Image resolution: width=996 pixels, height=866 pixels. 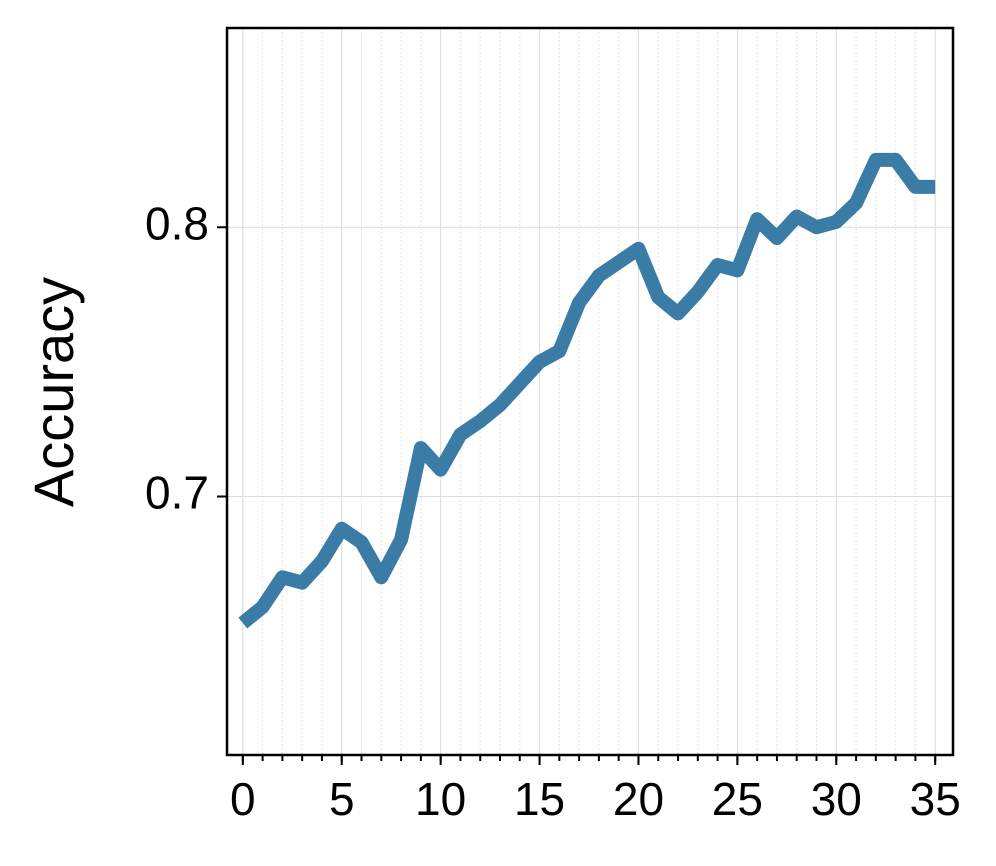 I want to click on y-tick-label: 0.8, so click(x=177, y=223).